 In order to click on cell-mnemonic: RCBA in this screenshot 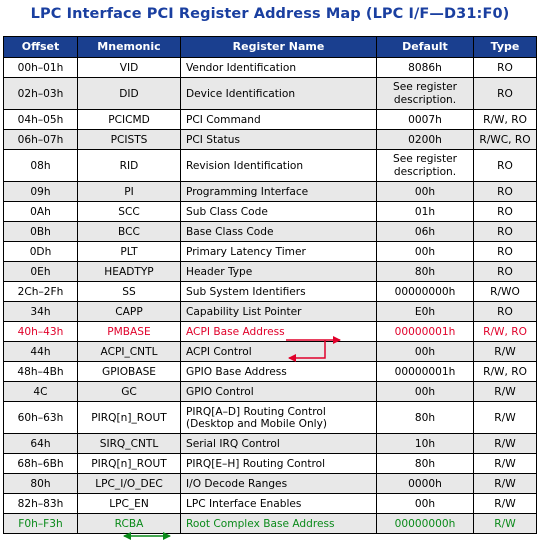, I will do `click(129, 523)`.